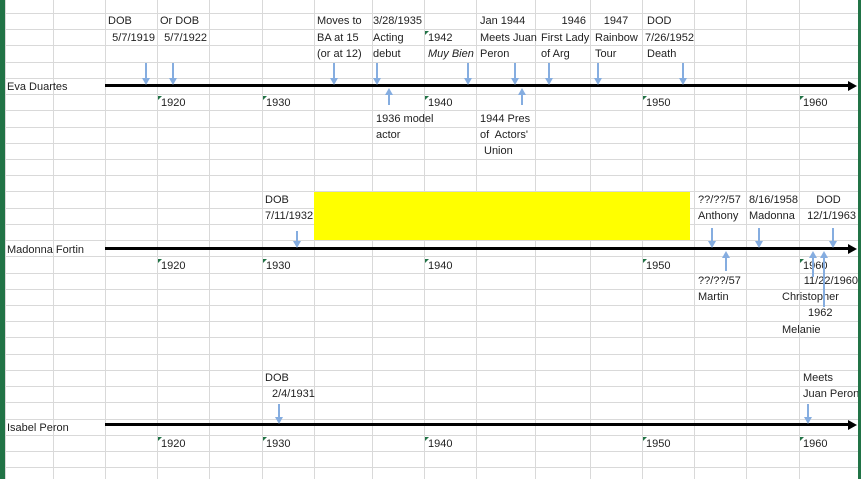 Image resolution: width=861 pixels, height=479 pixels. I want to click on timeline-name: Isabel Peron, so click(38, 428).